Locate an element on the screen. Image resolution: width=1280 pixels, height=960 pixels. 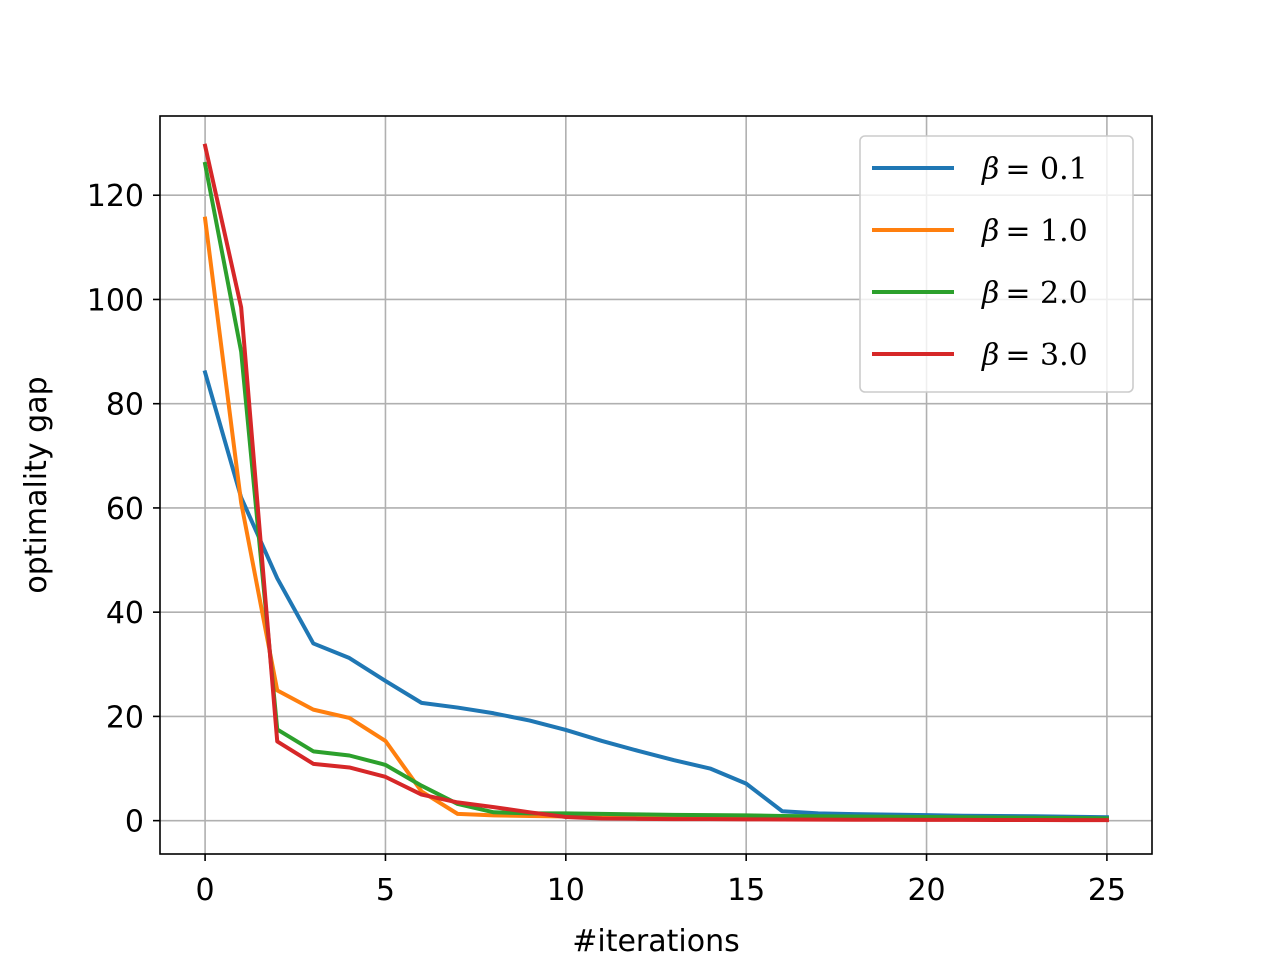
legend-label-3: β = 3.0 is located at coordinates (1034, 355).